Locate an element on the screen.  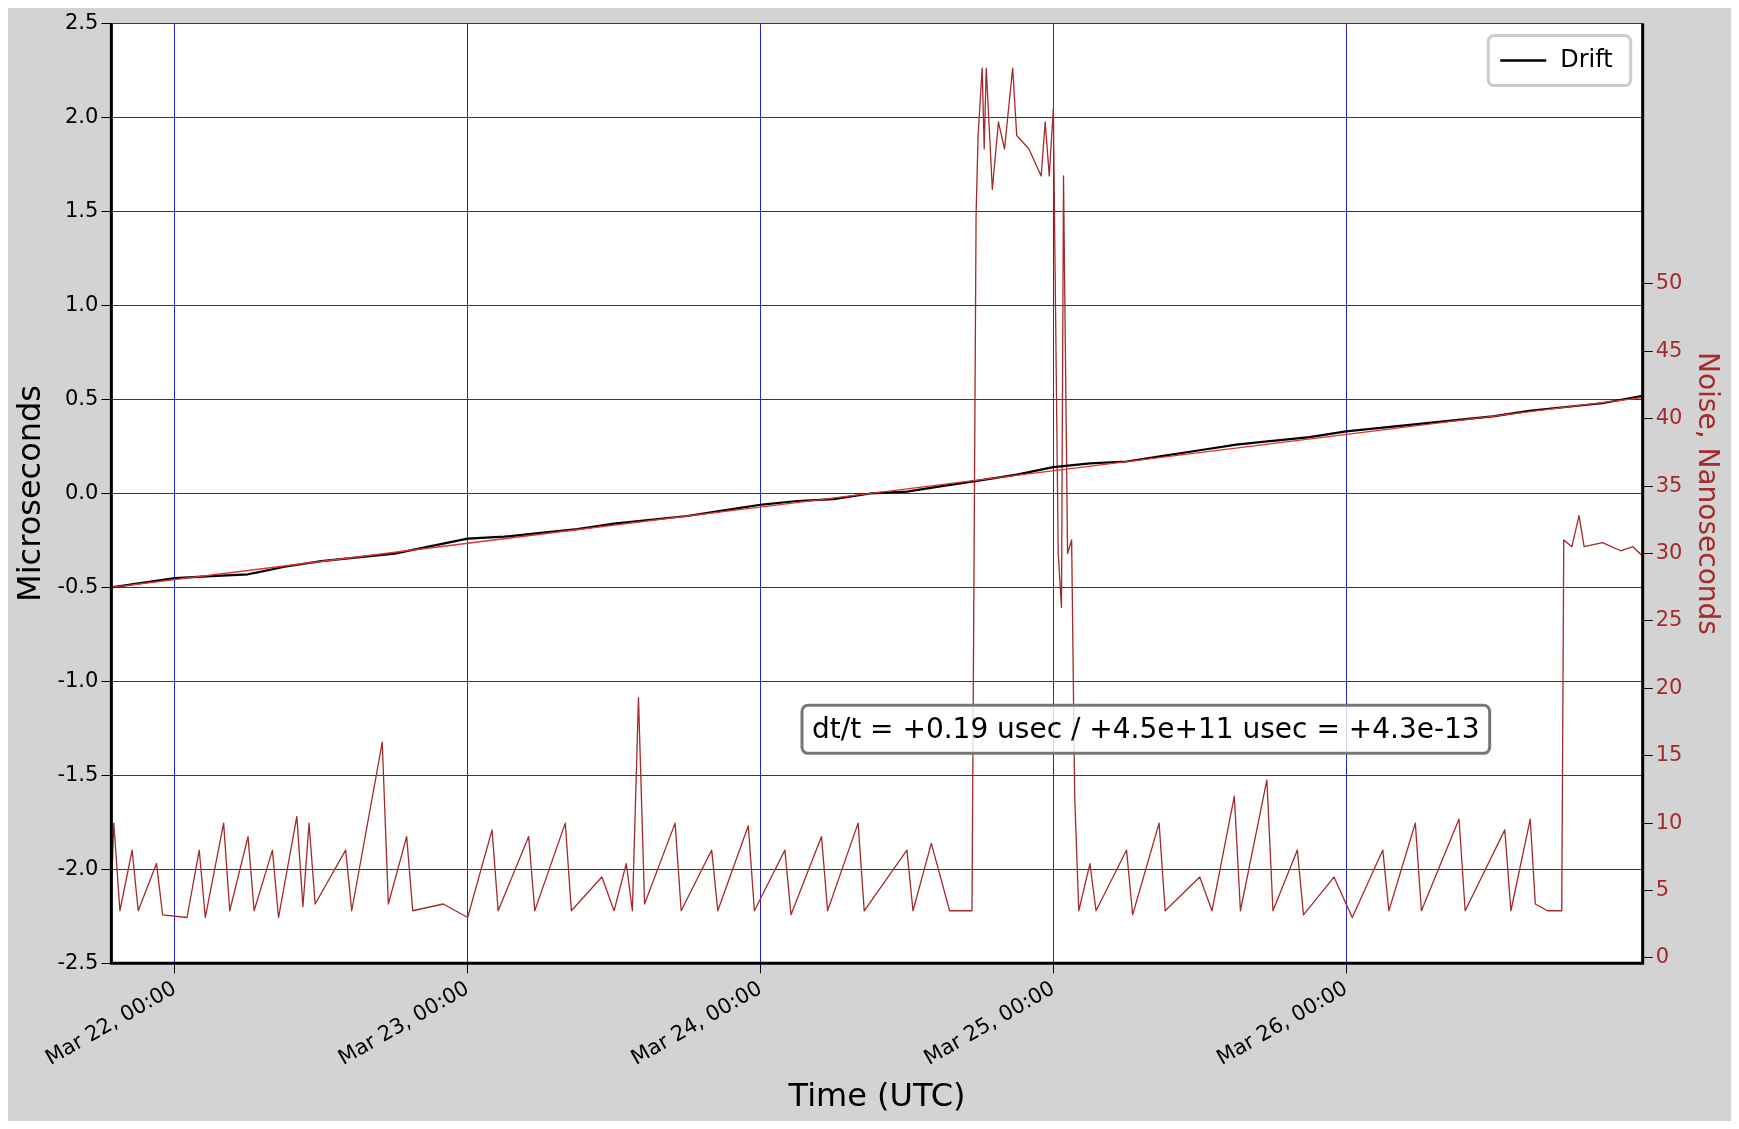
y-tick-label: 2.5 is located at coordinates (81, 22).